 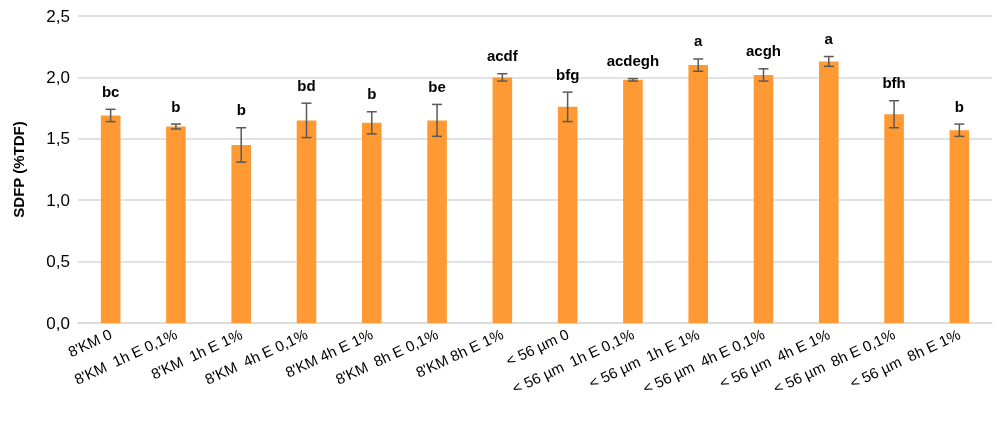 I want to click on annotation: acdegh, so click(x=633, y=61).